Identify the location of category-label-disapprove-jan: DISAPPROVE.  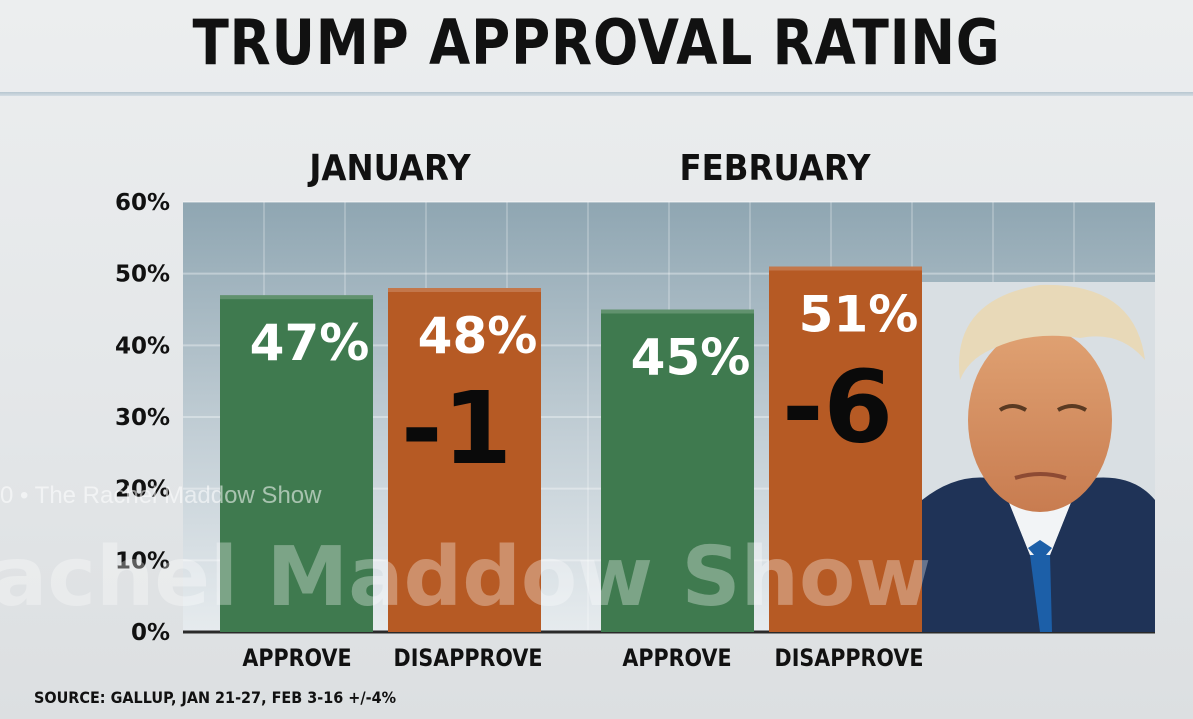
(468, 658).